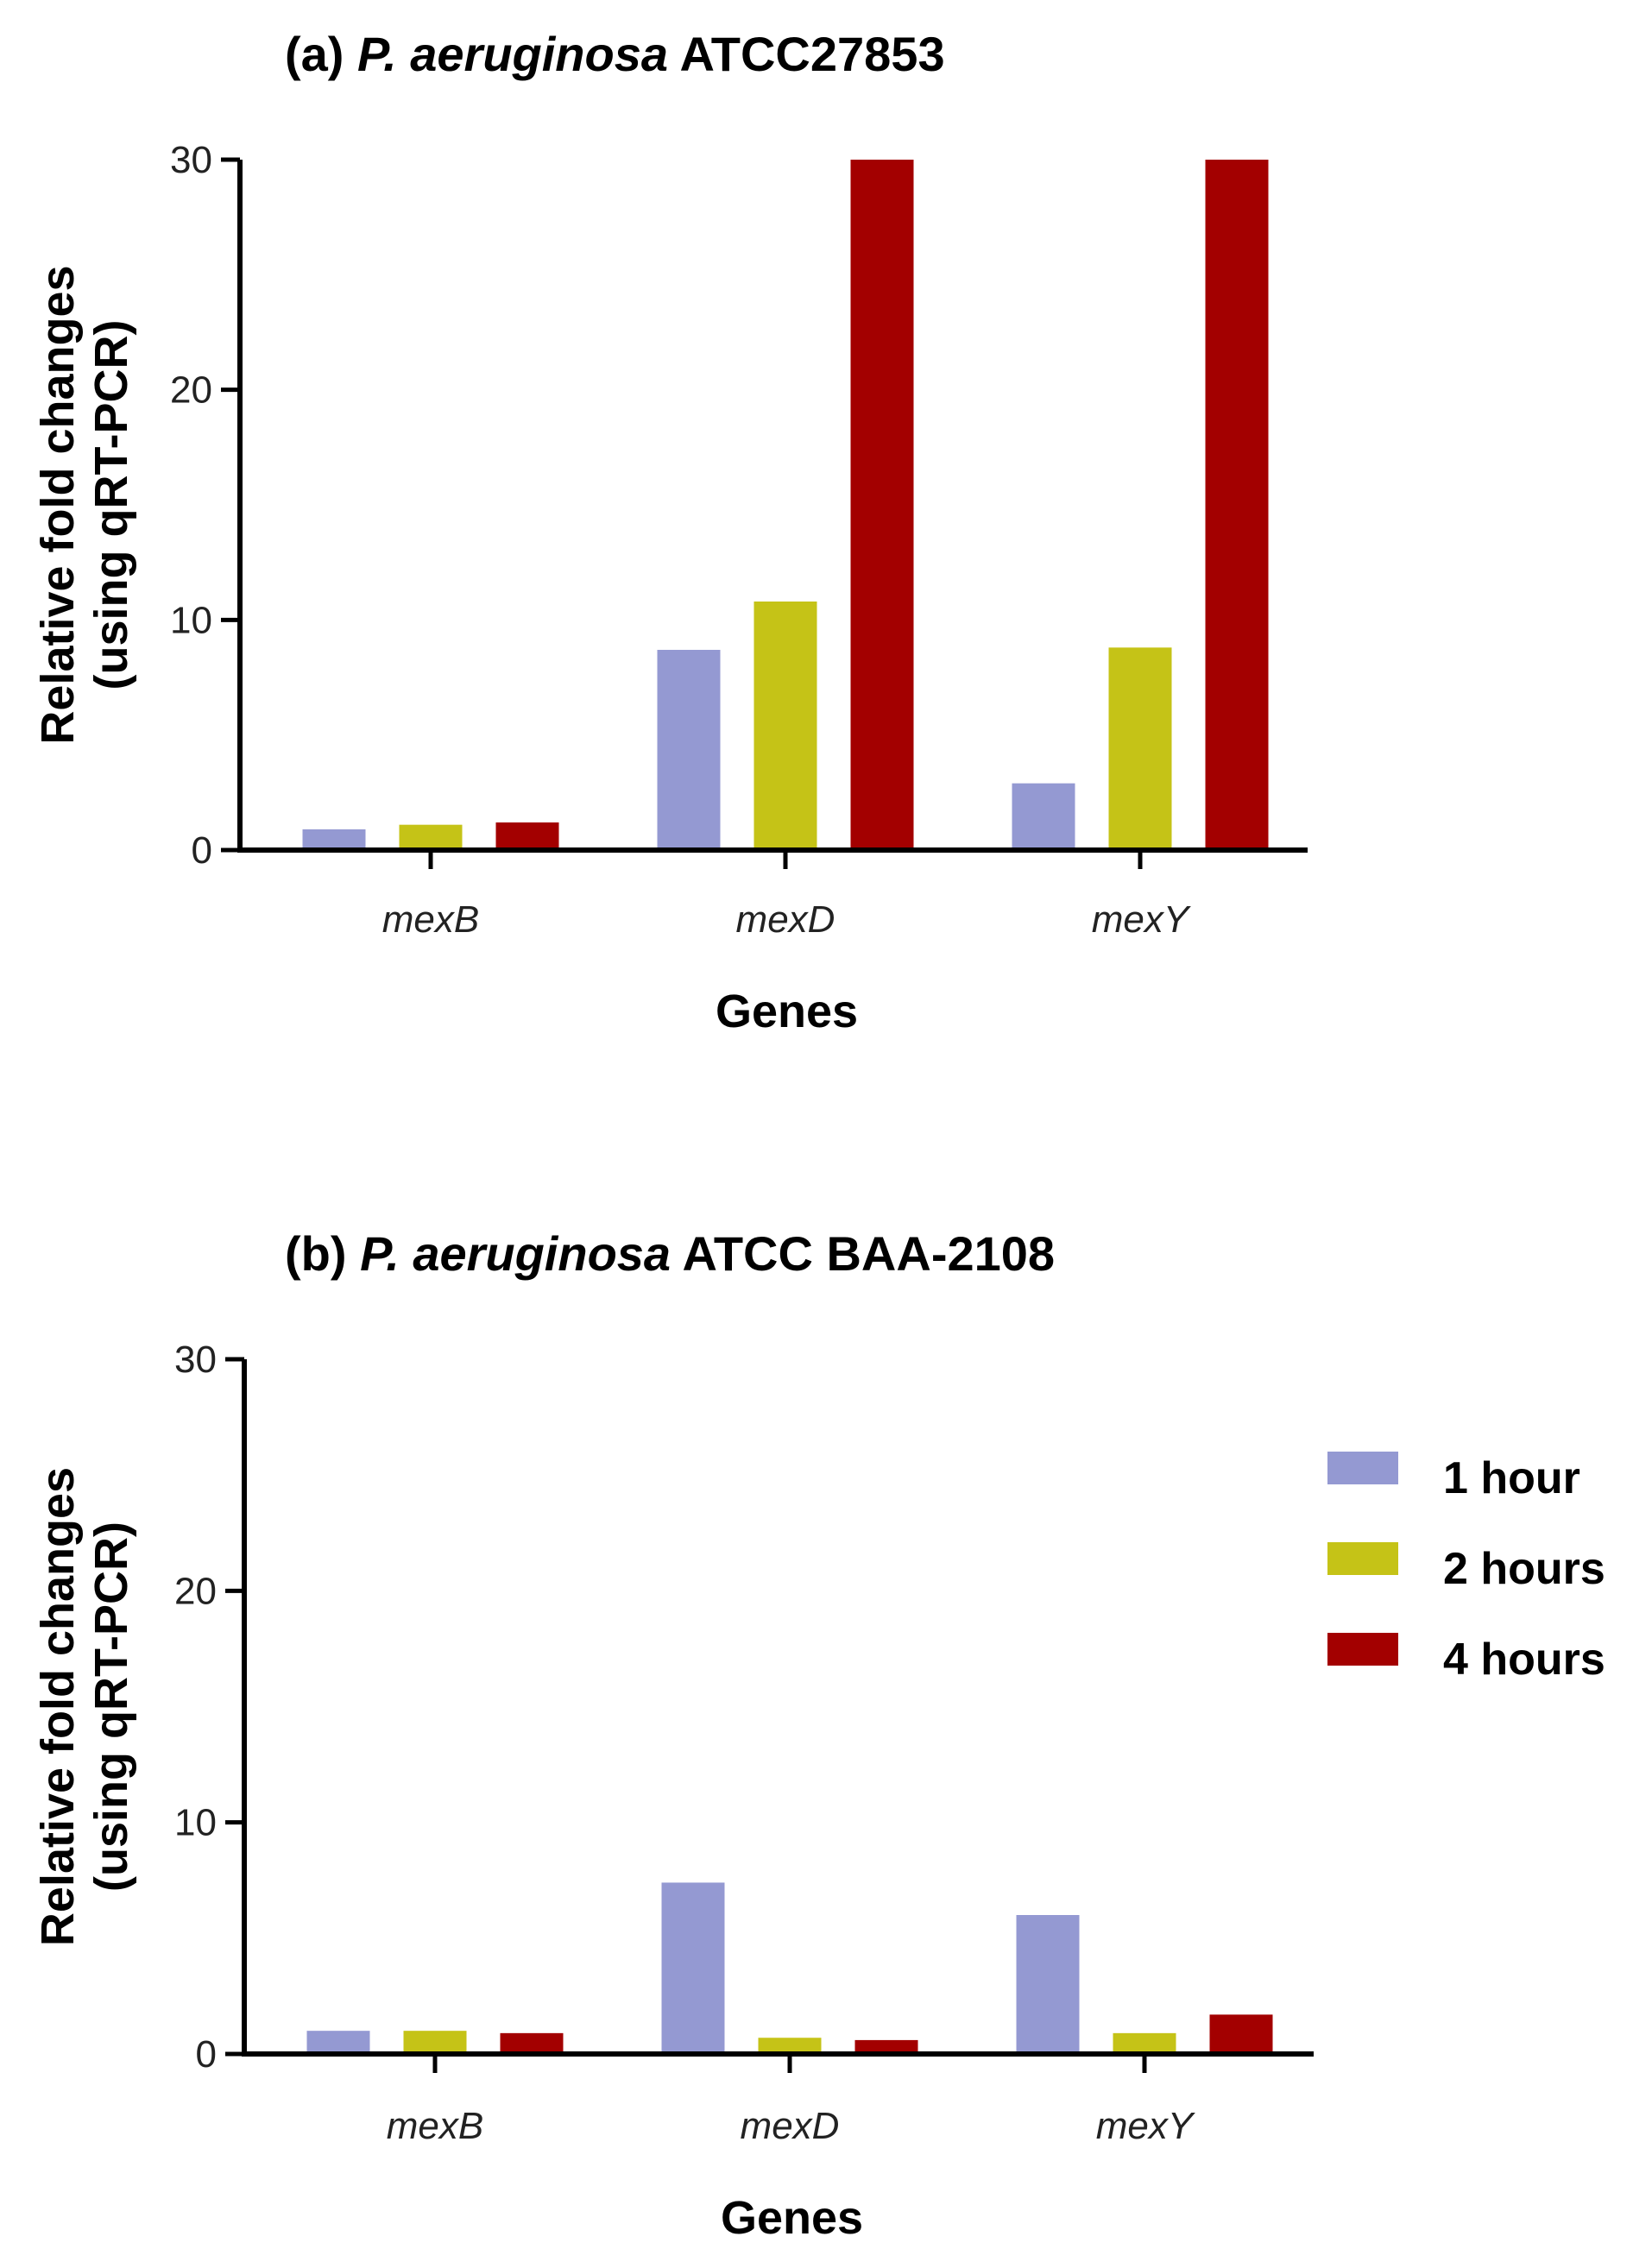 The width and height of the screenshot is (1652, 2268). I want to click on chart-title: (a) P. aeruginosa ATCC27853, so click(615, 54).